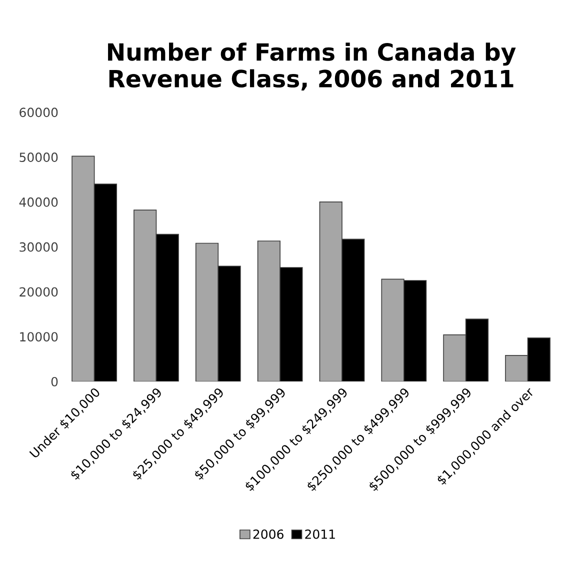 The height and width of the screenshot is (561, 576). I want to click on y-tick-label: 30000, so click(39, 247).